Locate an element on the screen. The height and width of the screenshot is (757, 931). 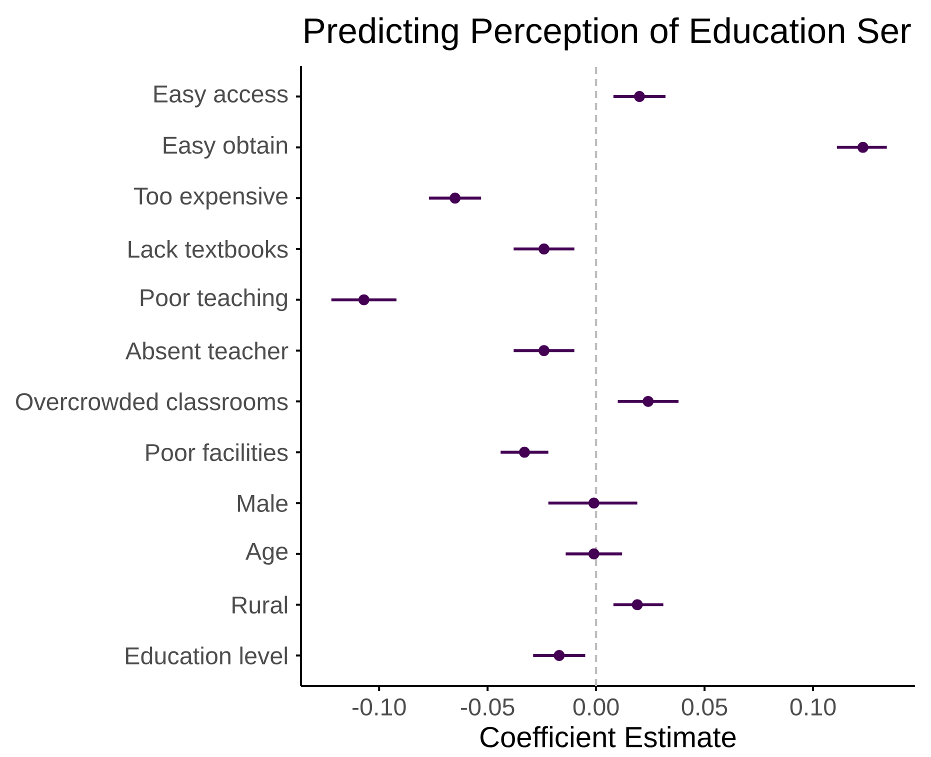
x-tick-label: 0.05 is located at coordinates (705, 707).